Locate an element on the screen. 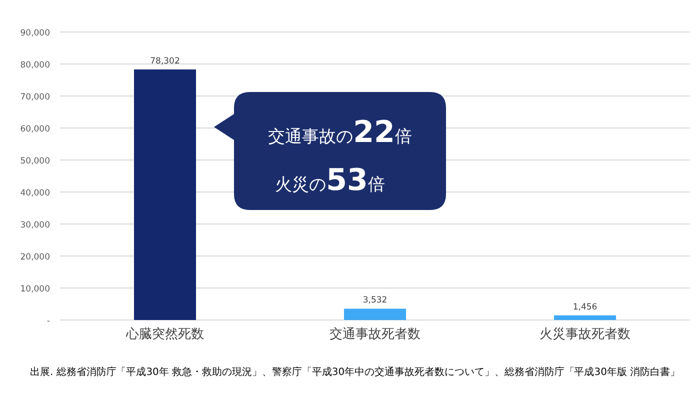 This screenshot has width=700, height=394. data-label: 1,456 is located at coordinates (585, 307).